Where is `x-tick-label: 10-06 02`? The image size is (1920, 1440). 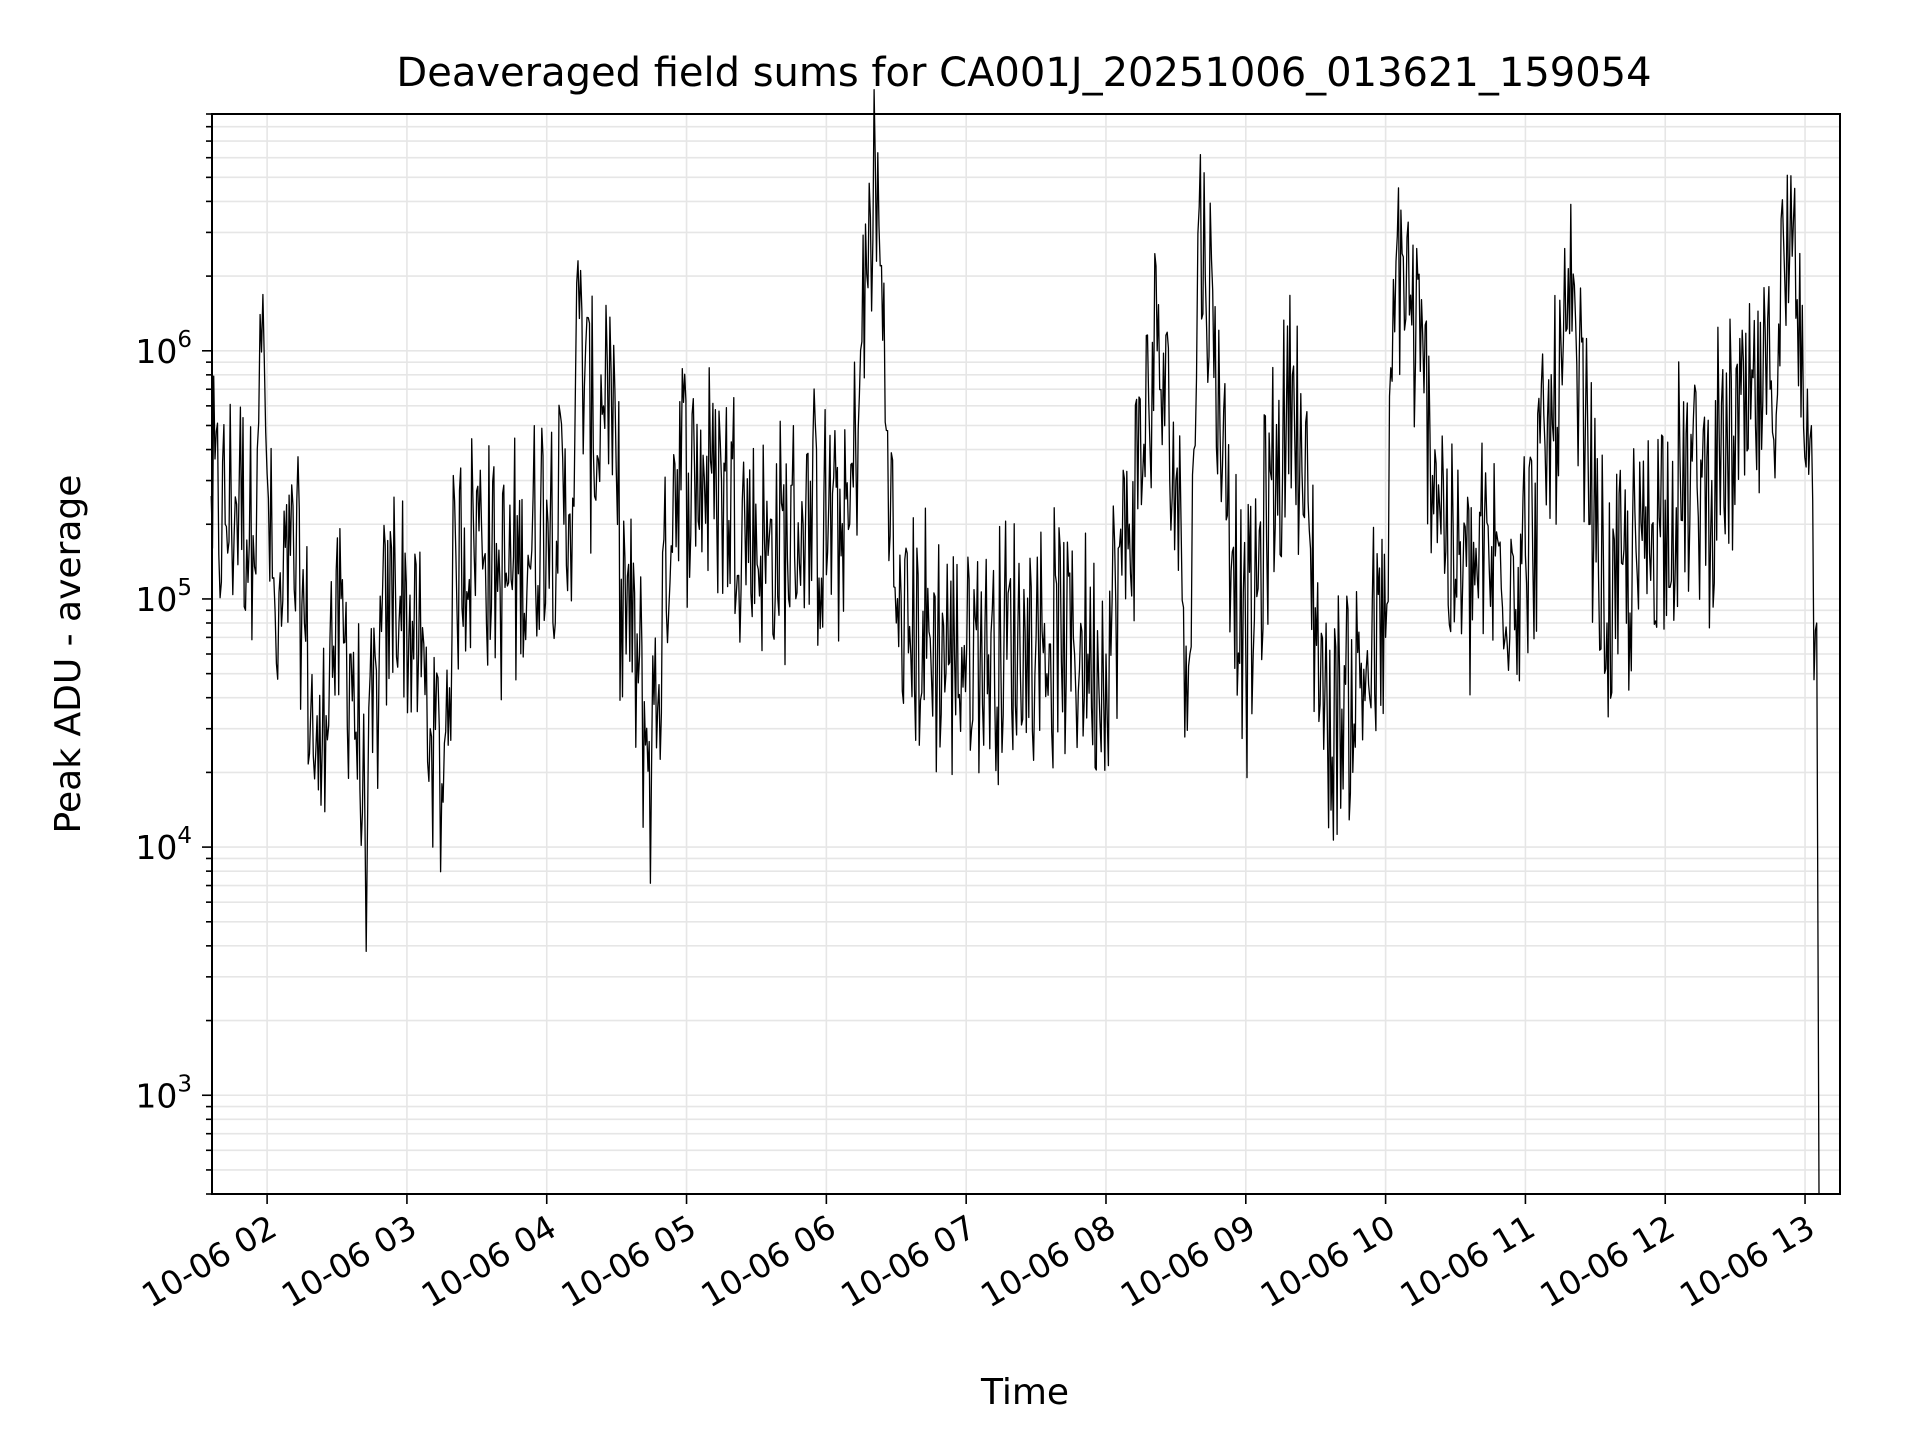
x-tick-label: 10-06 02 is located at coordinates (209, 1261).